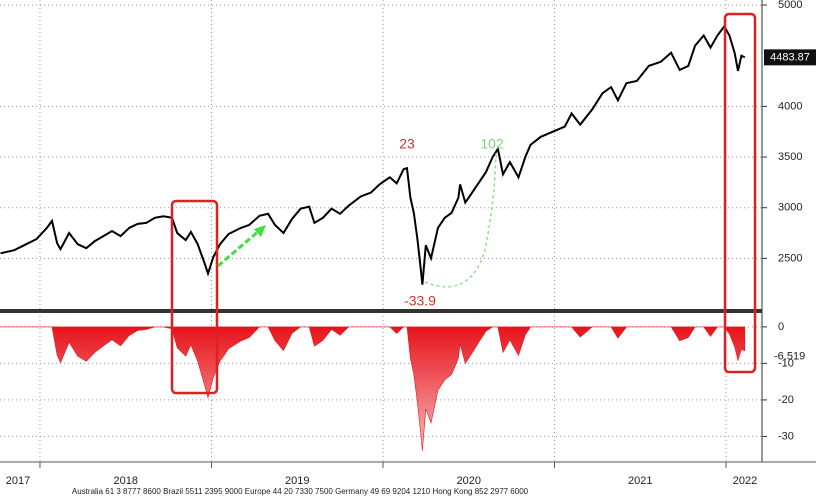  What do you see at coordinates (381, 311) in the screenshot?
I see `panel-separator` at bounding box center [381, 311].